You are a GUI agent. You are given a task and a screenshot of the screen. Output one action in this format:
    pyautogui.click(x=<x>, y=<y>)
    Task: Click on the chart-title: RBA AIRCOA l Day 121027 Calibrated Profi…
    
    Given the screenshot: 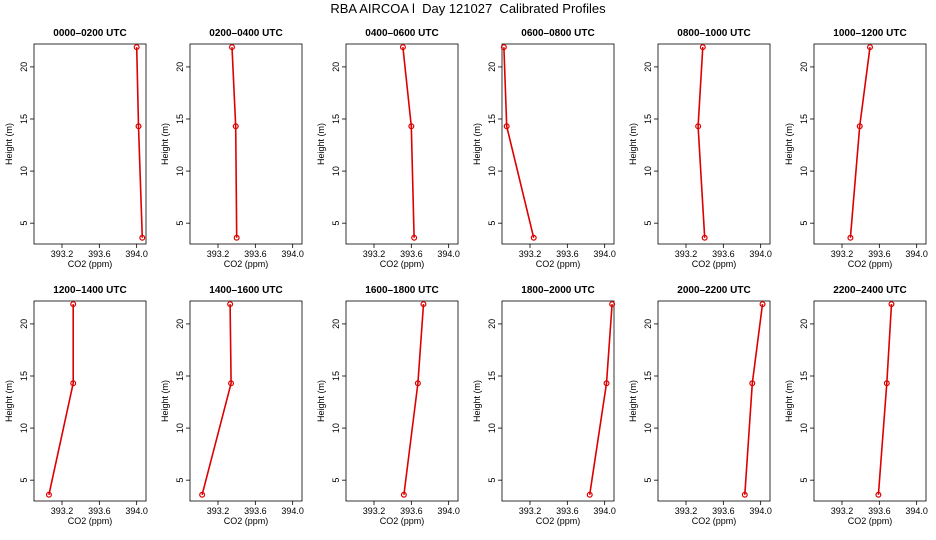 What is the action you would take?
    pyautogui.click(x=468, y=8)
    